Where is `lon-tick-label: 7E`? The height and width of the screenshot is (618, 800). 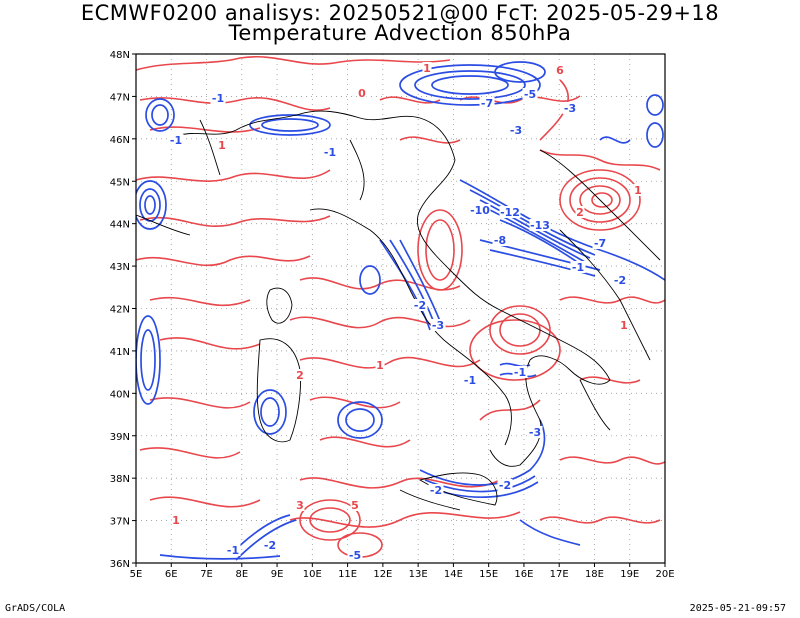
lon-tick-label: 7E is located at coordinates (206, 574).